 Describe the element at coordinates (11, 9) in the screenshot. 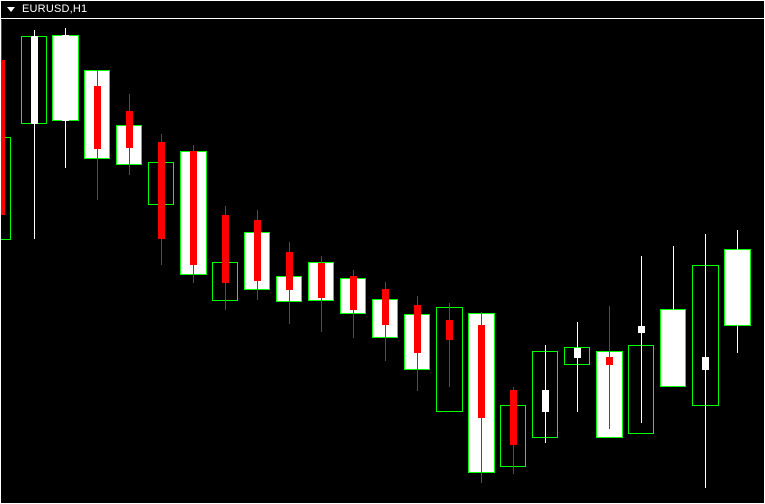

I see `chevron-down-icon` at that location.